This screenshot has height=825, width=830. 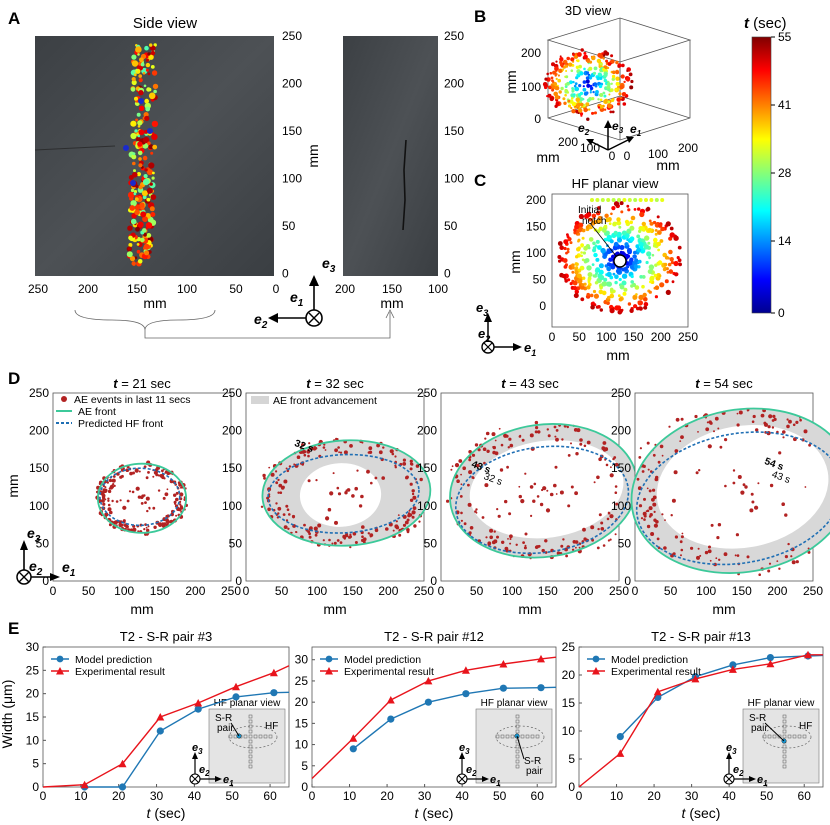 I want to click on inset-e1-label: e1, so click(x=228, y=781).